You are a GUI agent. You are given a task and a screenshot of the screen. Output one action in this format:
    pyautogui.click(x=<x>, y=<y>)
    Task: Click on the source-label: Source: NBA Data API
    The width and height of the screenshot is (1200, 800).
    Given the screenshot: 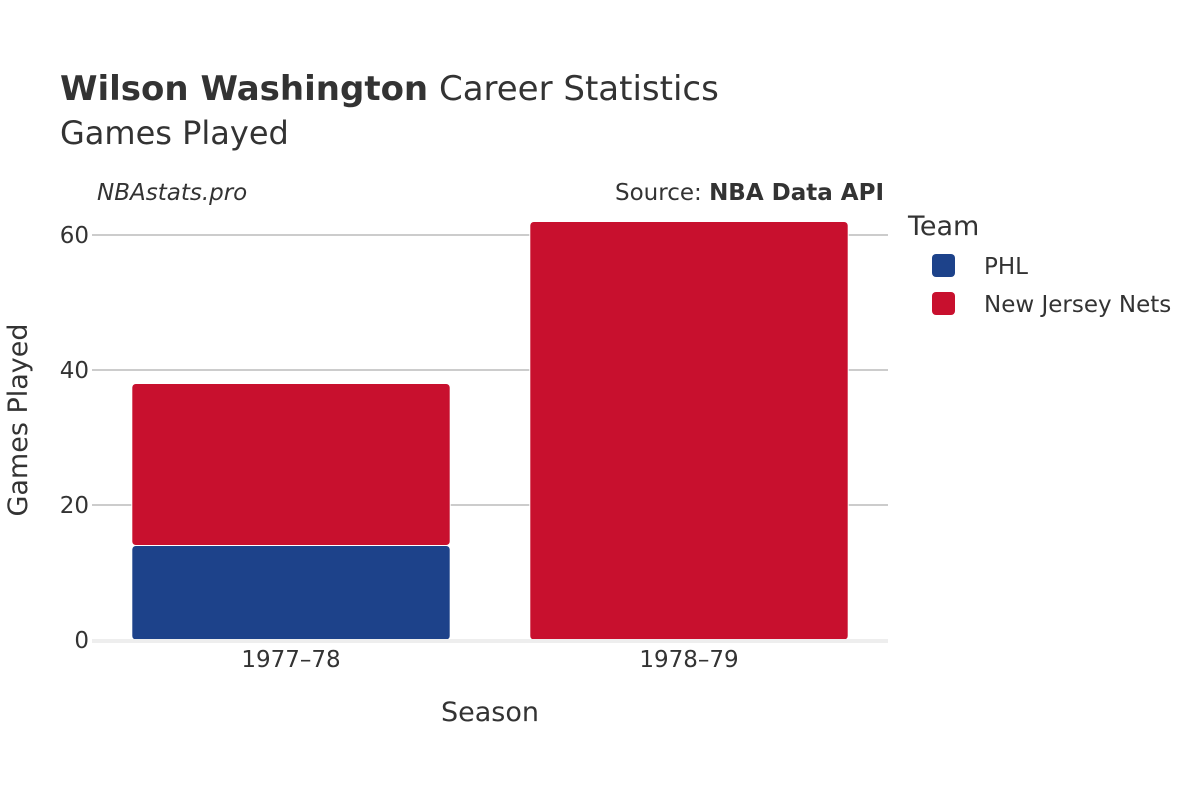 What is the action you would take?
    pyautogui.click(x=749, y=193)
    